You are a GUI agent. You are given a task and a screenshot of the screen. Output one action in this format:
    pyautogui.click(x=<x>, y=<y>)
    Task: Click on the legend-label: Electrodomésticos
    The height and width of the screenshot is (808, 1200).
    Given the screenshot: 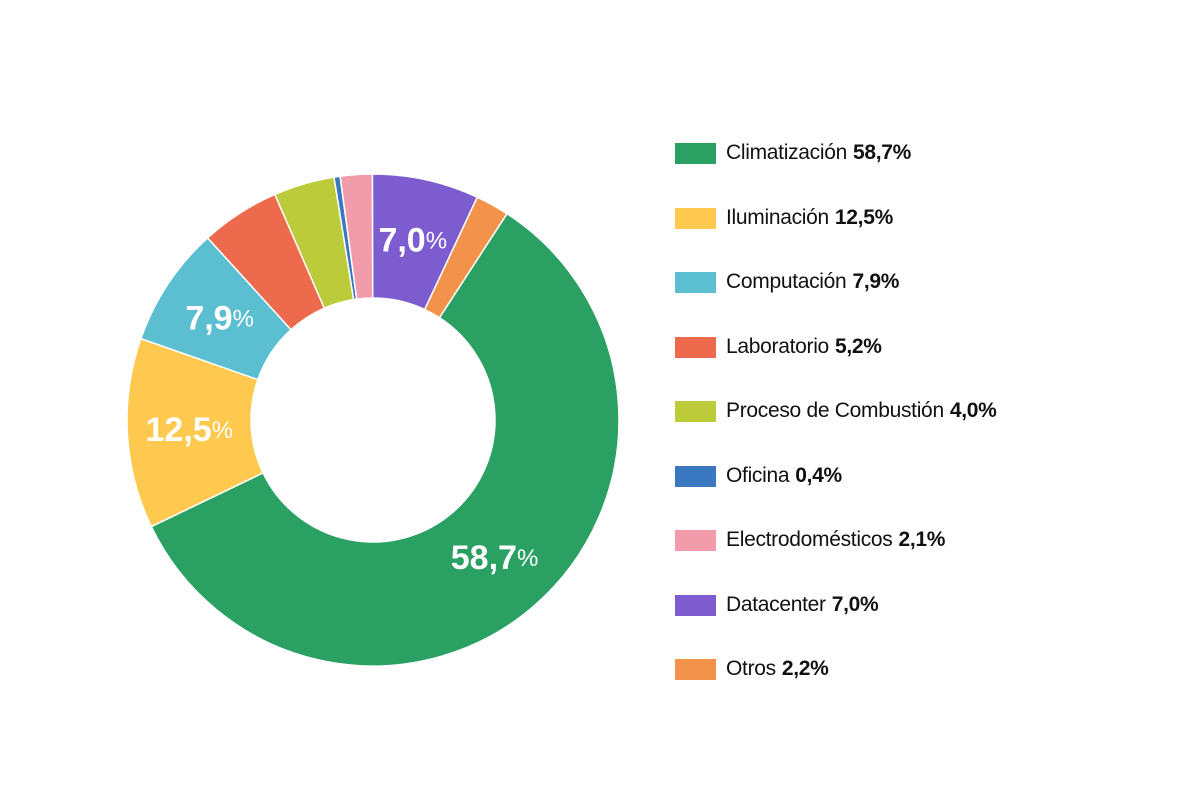 What is the action you would take?
    pyautogui.click(x=809, y=539)
    